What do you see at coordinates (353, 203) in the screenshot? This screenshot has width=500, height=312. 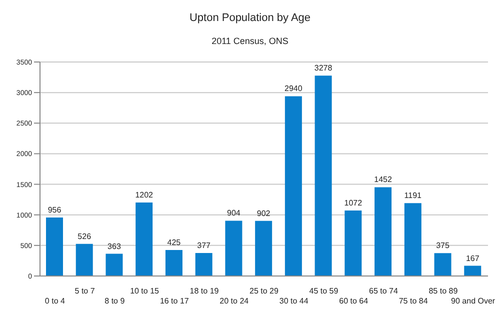 I see `data-label: 1072` at bounding box center [353, 203].